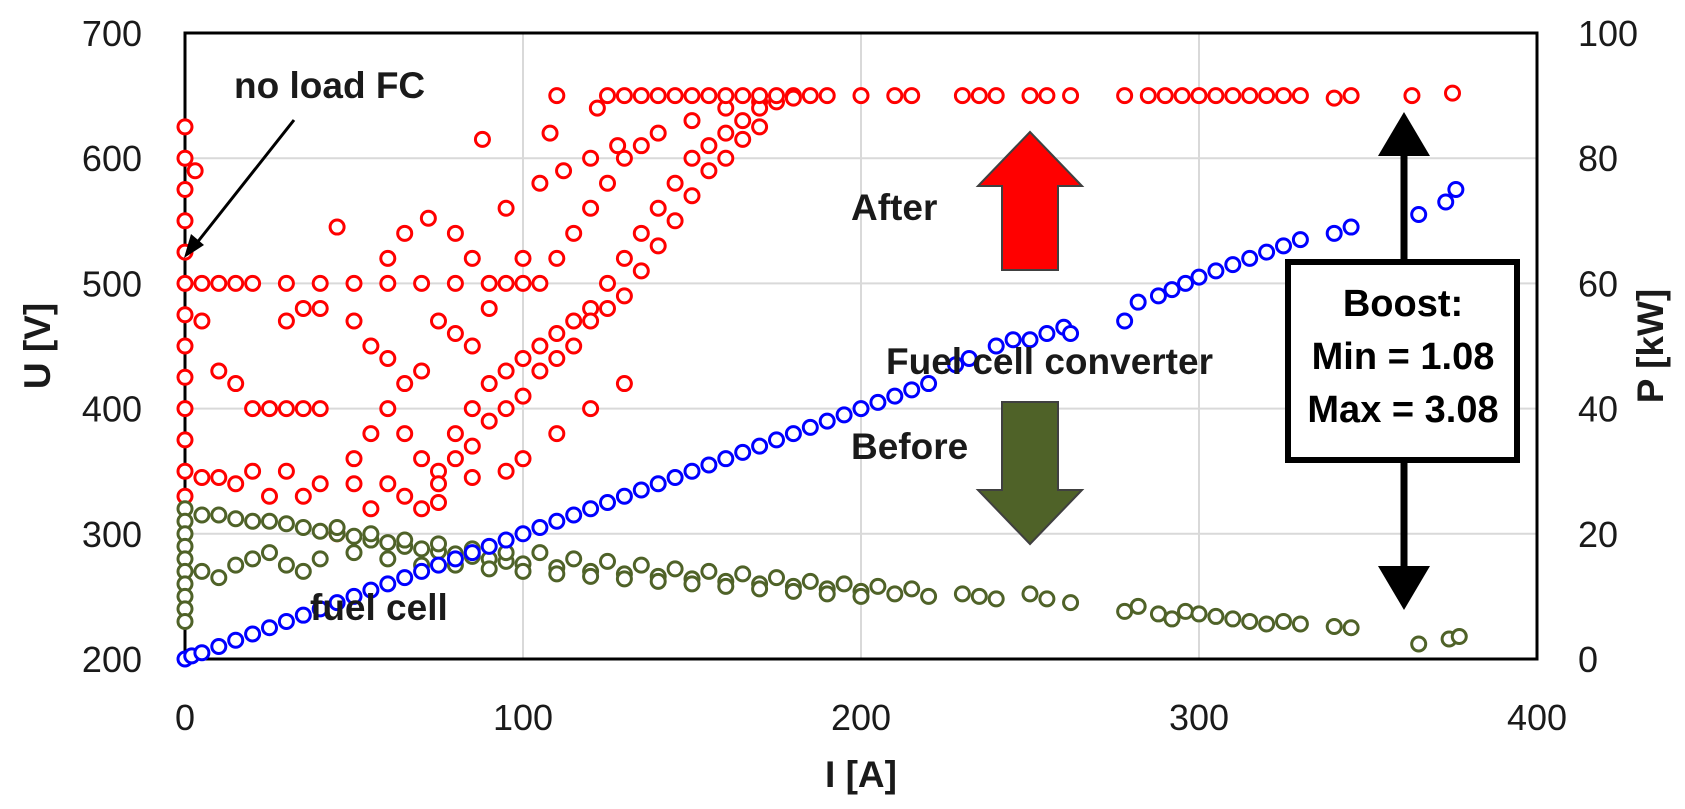 The image size is (1685, 809). Describe the element at coordinates (112, 659) in the screenshot. I see `y-tick-label: 200` at that location.